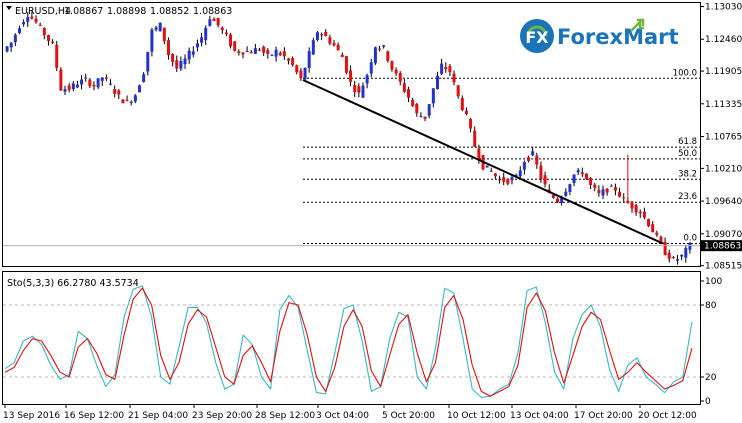 The image size is (742, 423). I want to click on price-tick-label: 1.10210, so click(723, 169).